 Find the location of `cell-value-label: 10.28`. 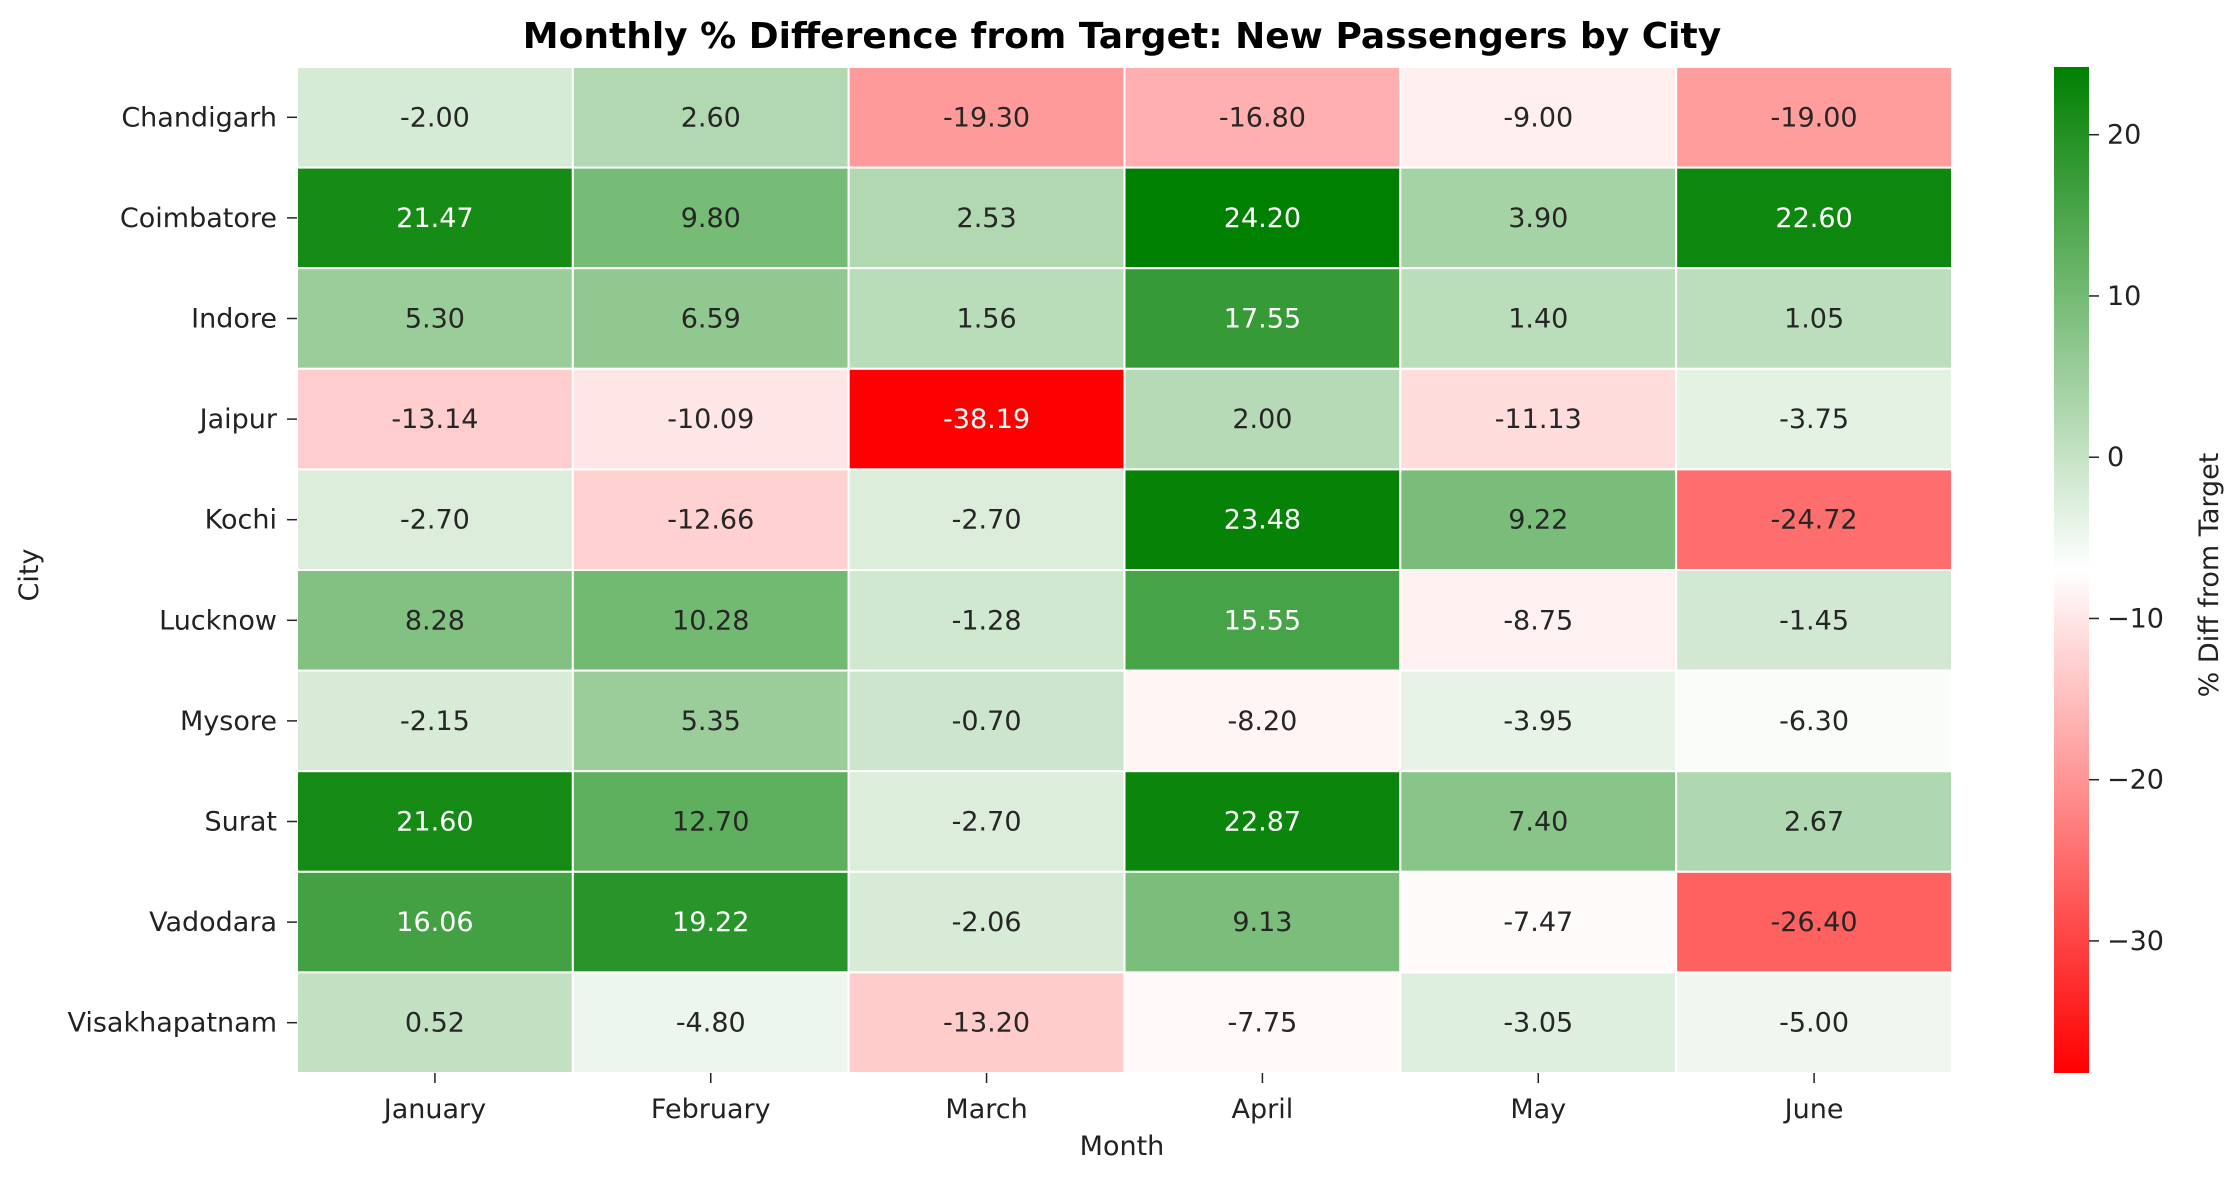

cell-value-label: 10.28 is located at coordinates (710, 620).